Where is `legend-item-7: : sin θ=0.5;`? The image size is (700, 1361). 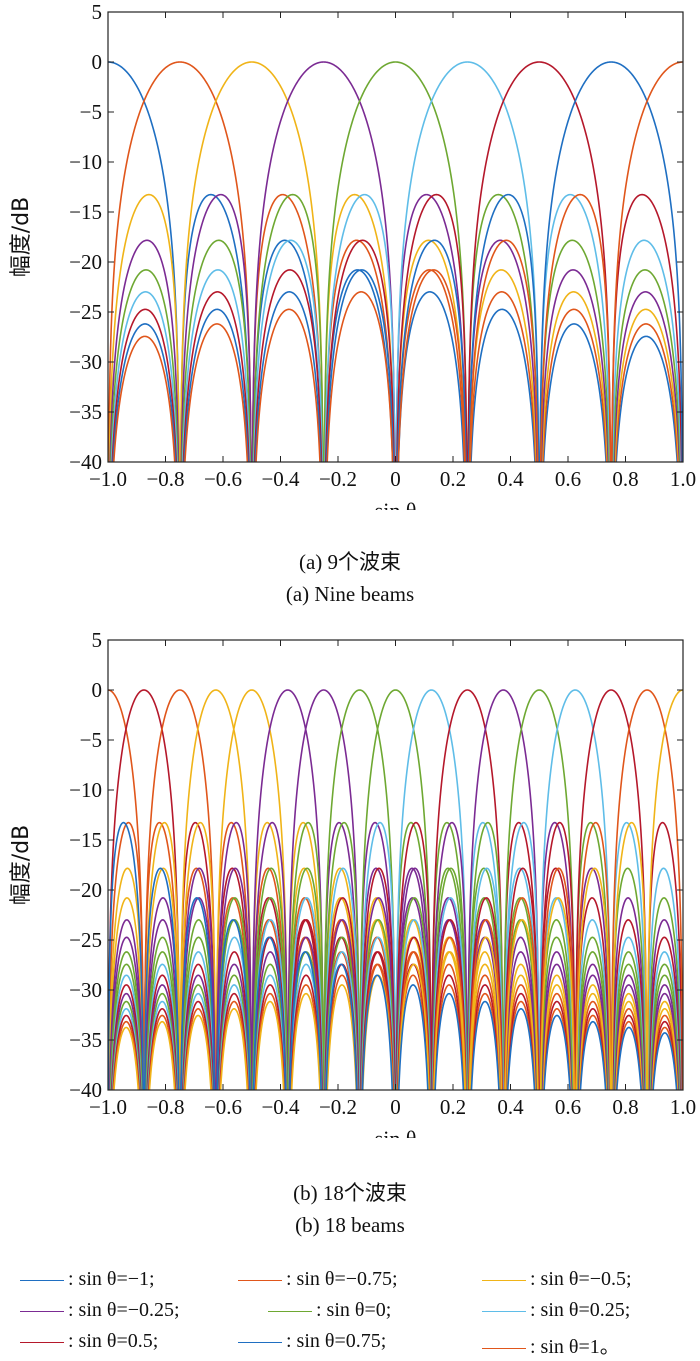
legend-item-7: : sin θ=0.5; is located at coordinates (89, 1341).